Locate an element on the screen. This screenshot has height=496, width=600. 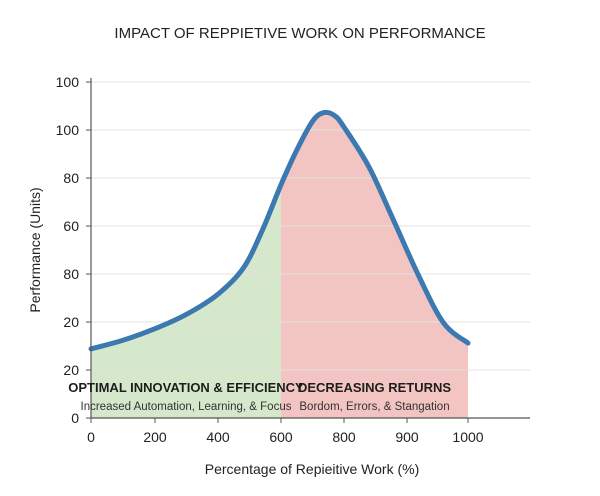
x-axis-label: Percentage of Repieitive Work (%) is located at coordinates (312, 469).